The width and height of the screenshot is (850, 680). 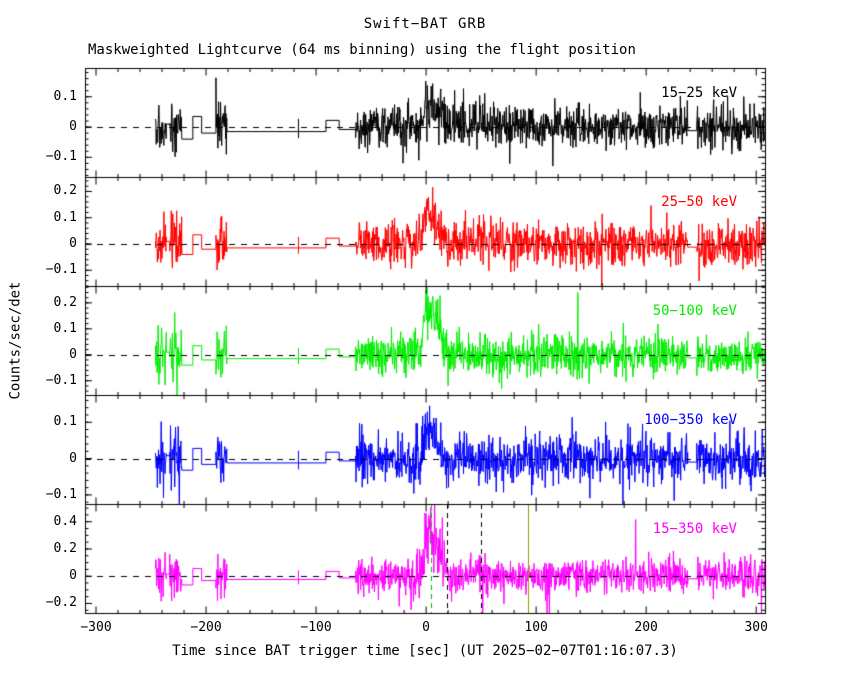 I want to click on y-axis-label: Counts/sec/det, so click(x=15, y=340).